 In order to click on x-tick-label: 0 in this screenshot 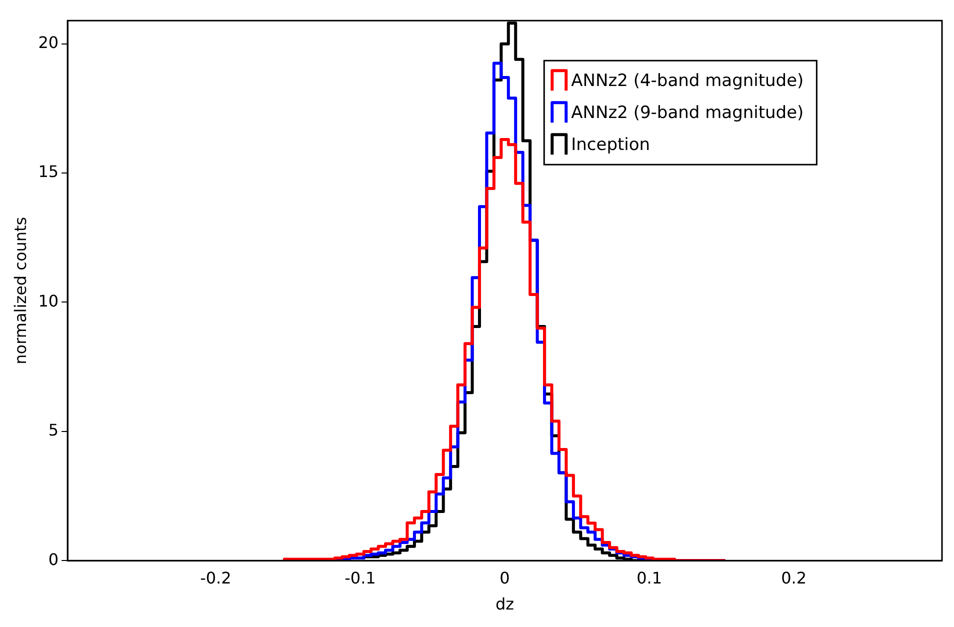, I will do `click(505, 578)`.